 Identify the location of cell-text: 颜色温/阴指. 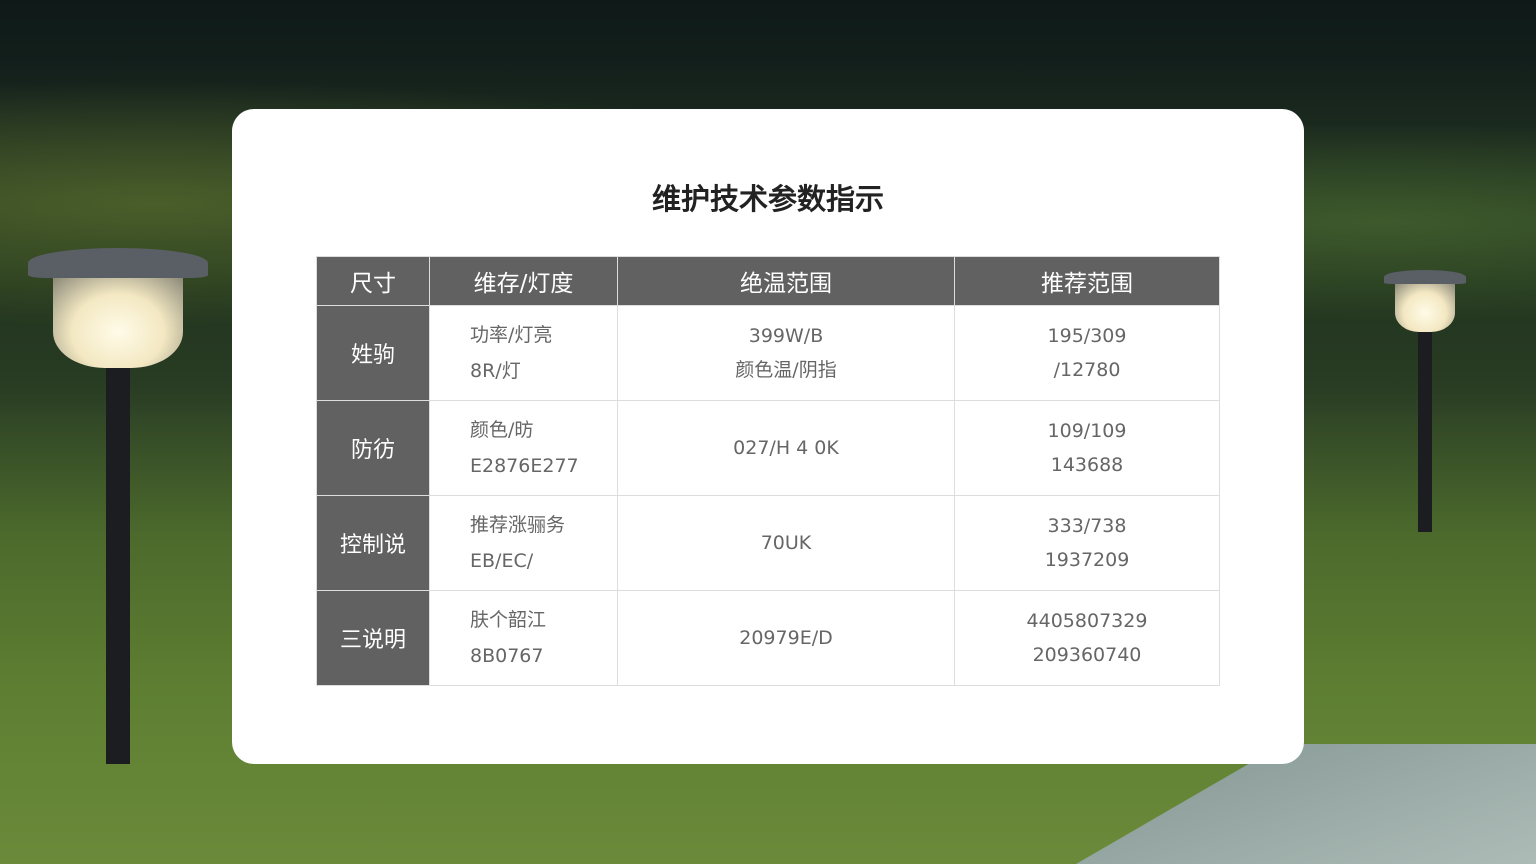
(786, 370).